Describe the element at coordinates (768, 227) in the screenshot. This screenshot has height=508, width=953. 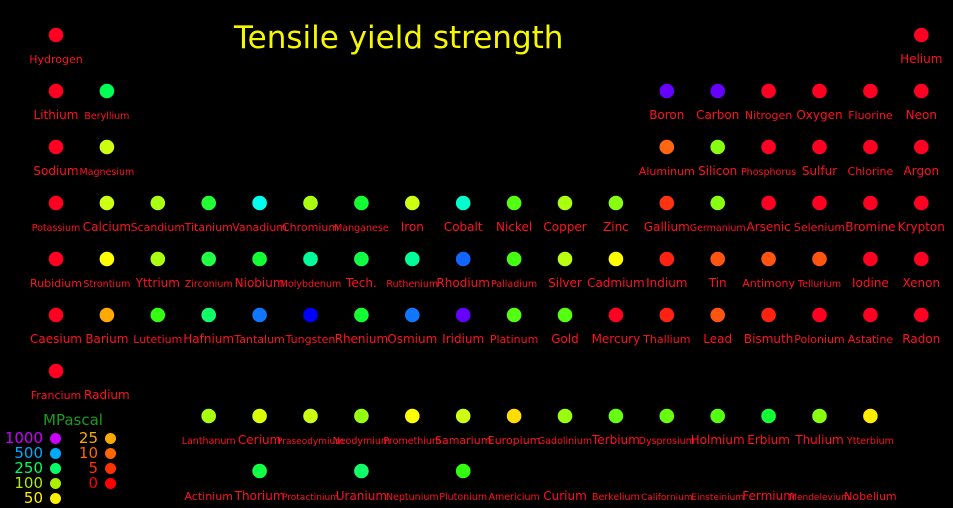
I see `element-label-arsenic: Arsenic` at that location.